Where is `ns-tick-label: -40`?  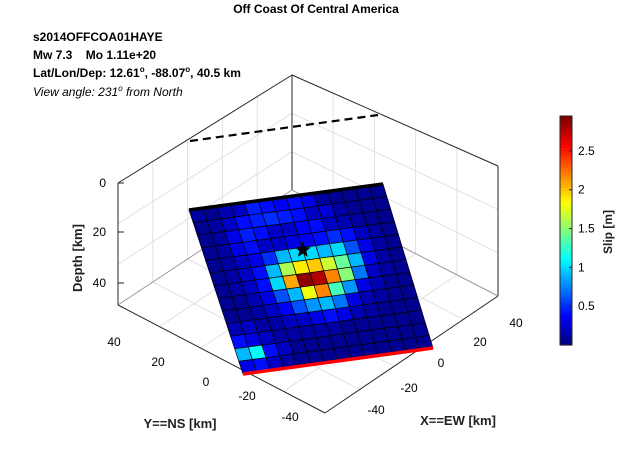 ns-tick-label: -40 is located at coordinates (290, 417).